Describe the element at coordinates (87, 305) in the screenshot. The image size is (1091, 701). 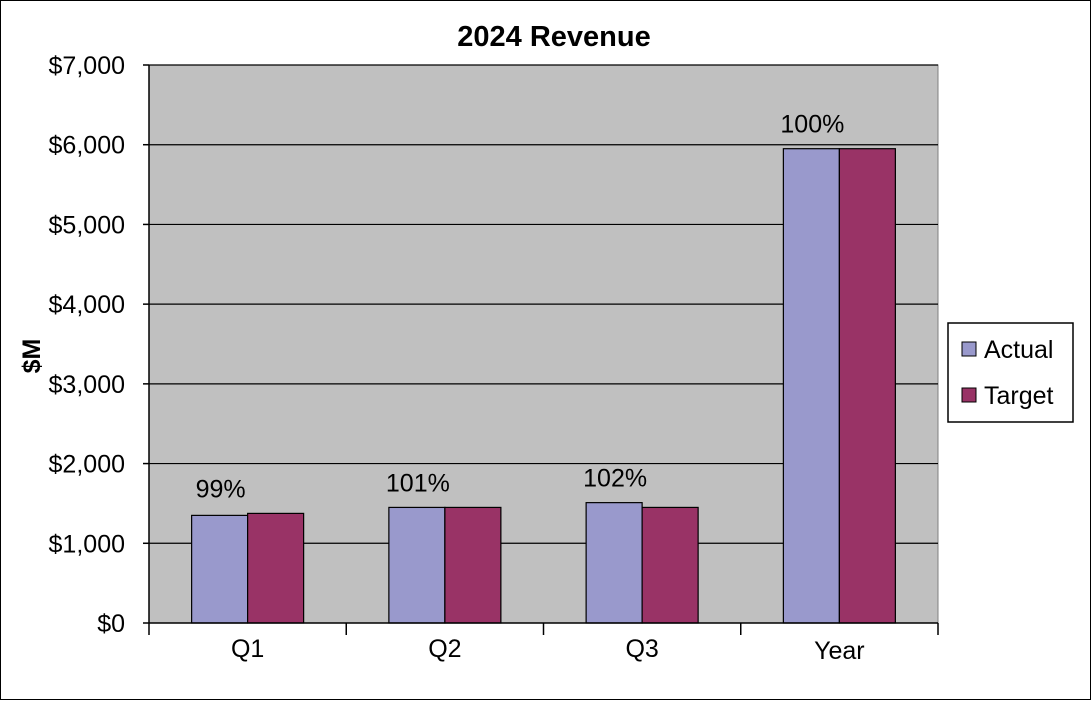
I see `y-tick-label: $4,000` at that location.